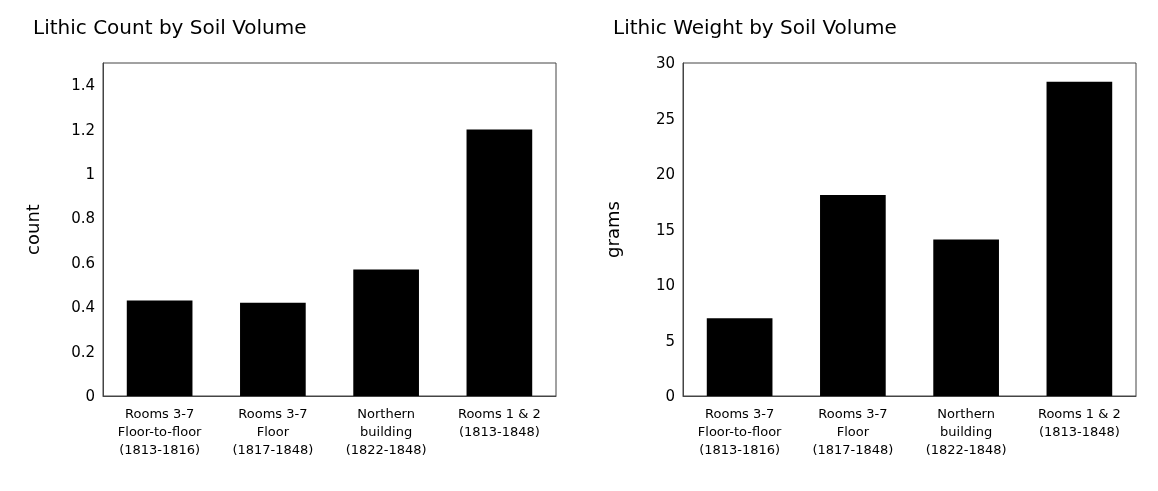  Describe the element at coordinates (83, 129) in the screenshot. I see `y-tick-label: 1.2` at that location.